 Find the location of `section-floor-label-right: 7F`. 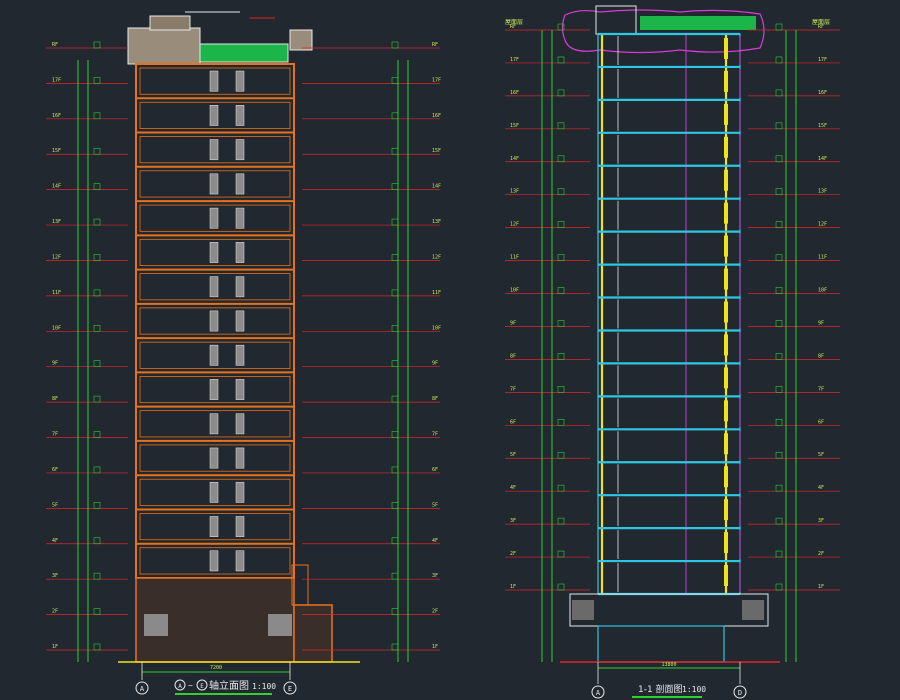

section-floor-label-right: 7F is located at coordinates (821, 389).